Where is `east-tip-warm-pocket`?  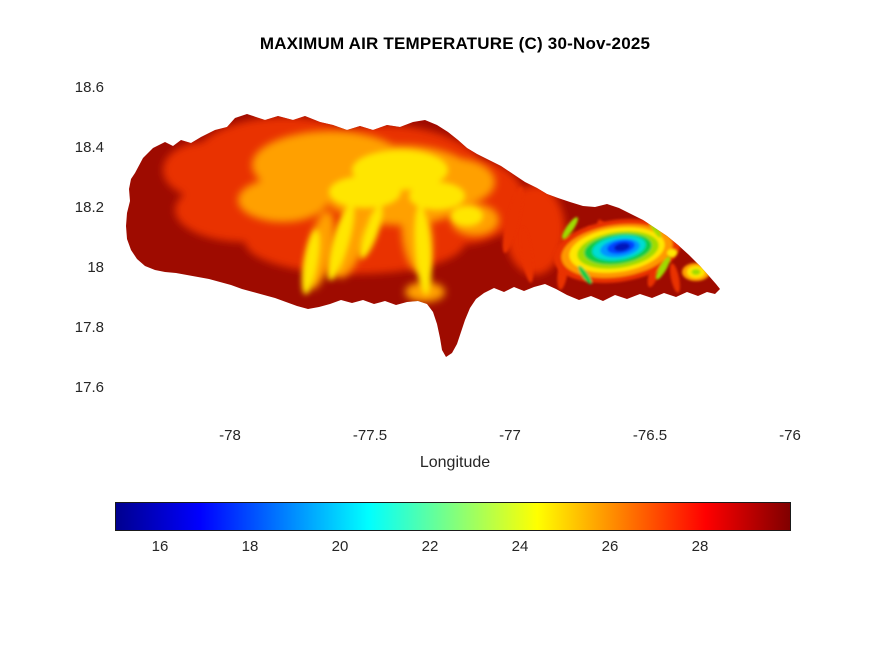 east-tip-warm-pocket is located at coordinates (696, 272).